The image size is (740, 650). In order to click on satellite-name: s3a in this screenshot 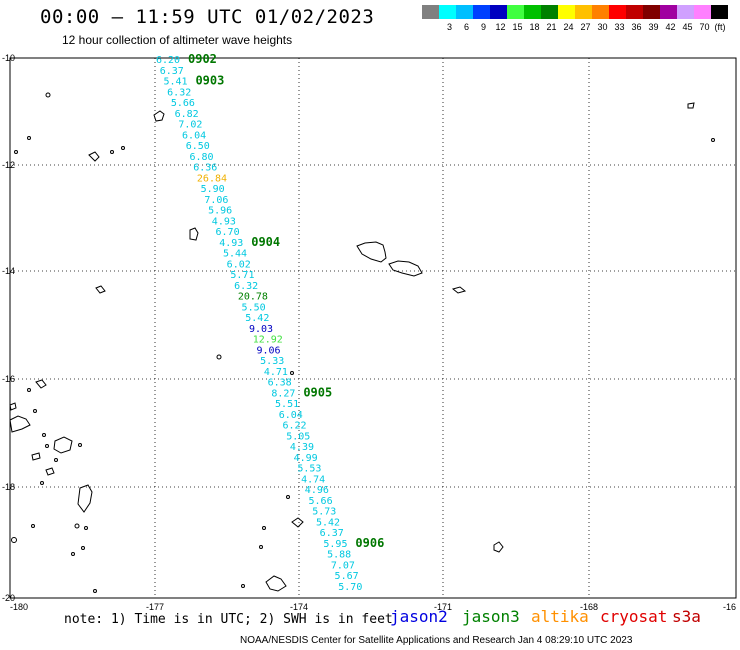, I will do `click(686, 616)`.